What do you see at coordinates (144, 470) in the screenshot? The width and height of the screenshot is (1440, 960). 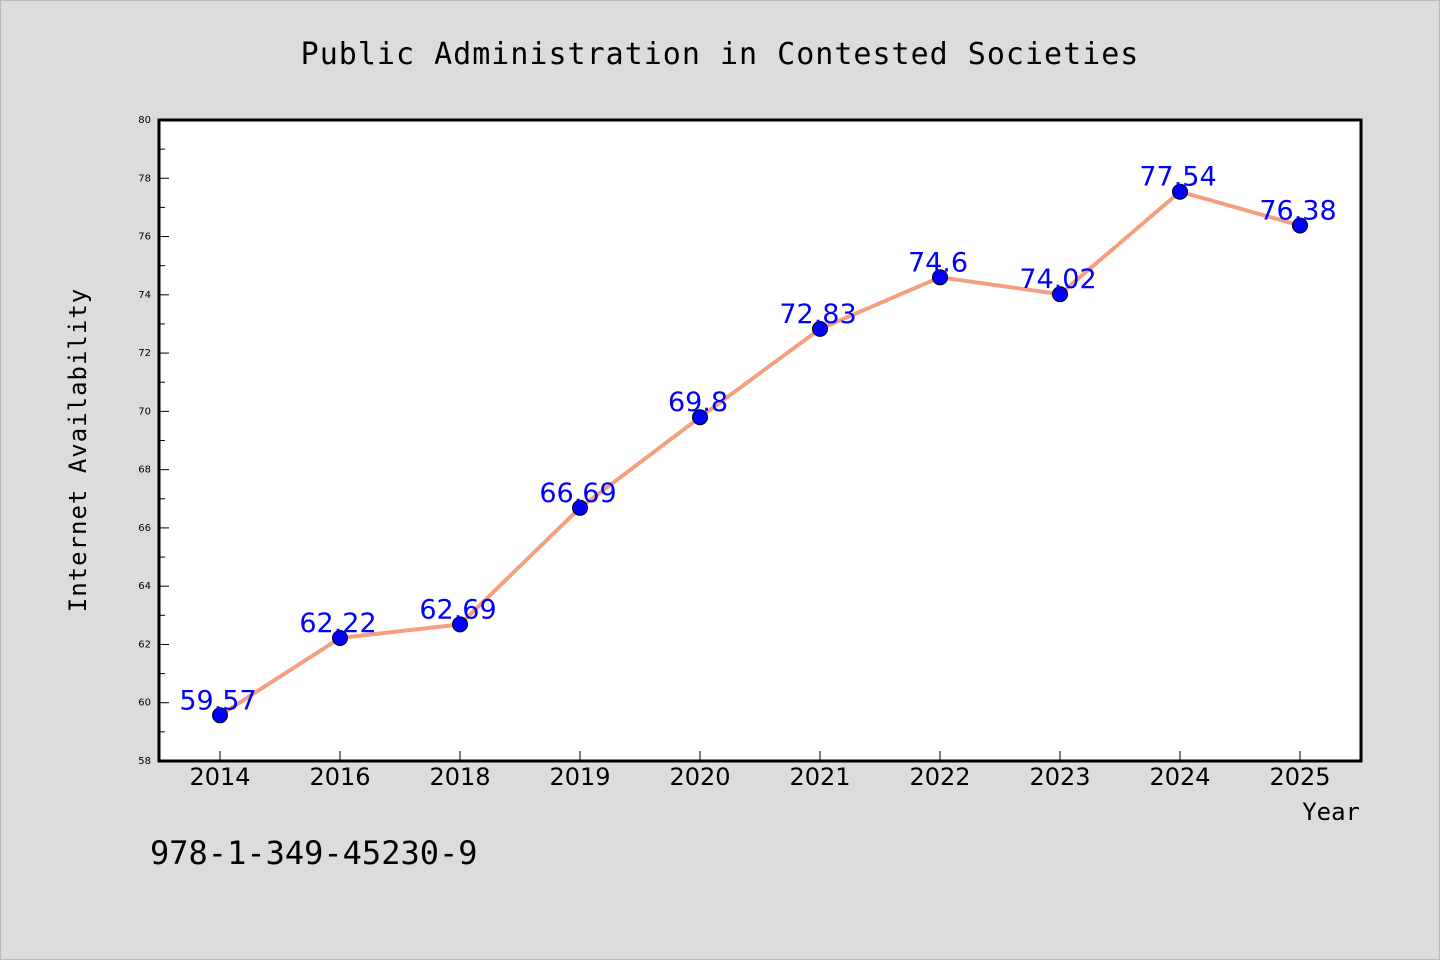 I see `y-tick-label: 68` at bounding box center [144, 470].